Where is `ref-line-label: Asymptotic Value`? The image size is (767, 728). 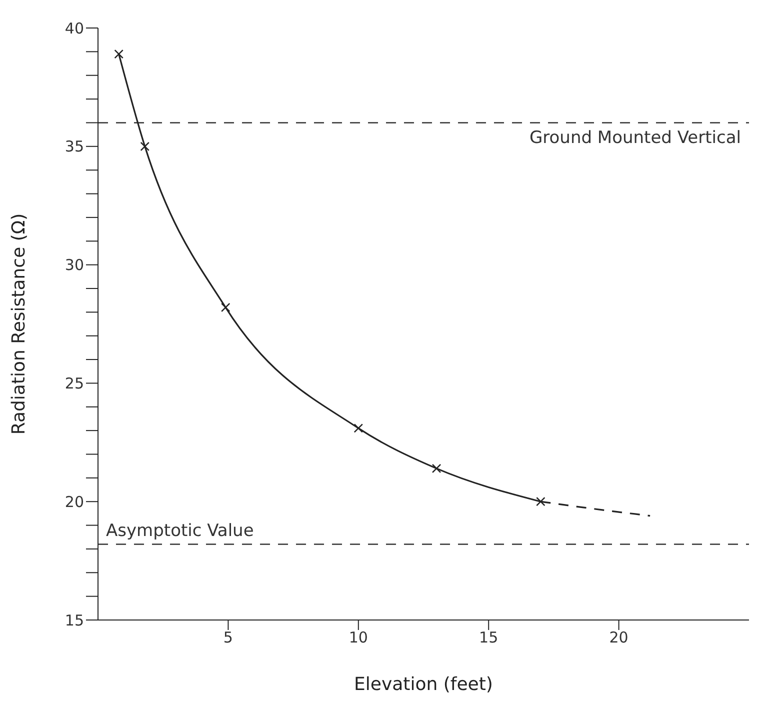 ref-line-label: Asymptotic Value is located at coordinates (180, 531).